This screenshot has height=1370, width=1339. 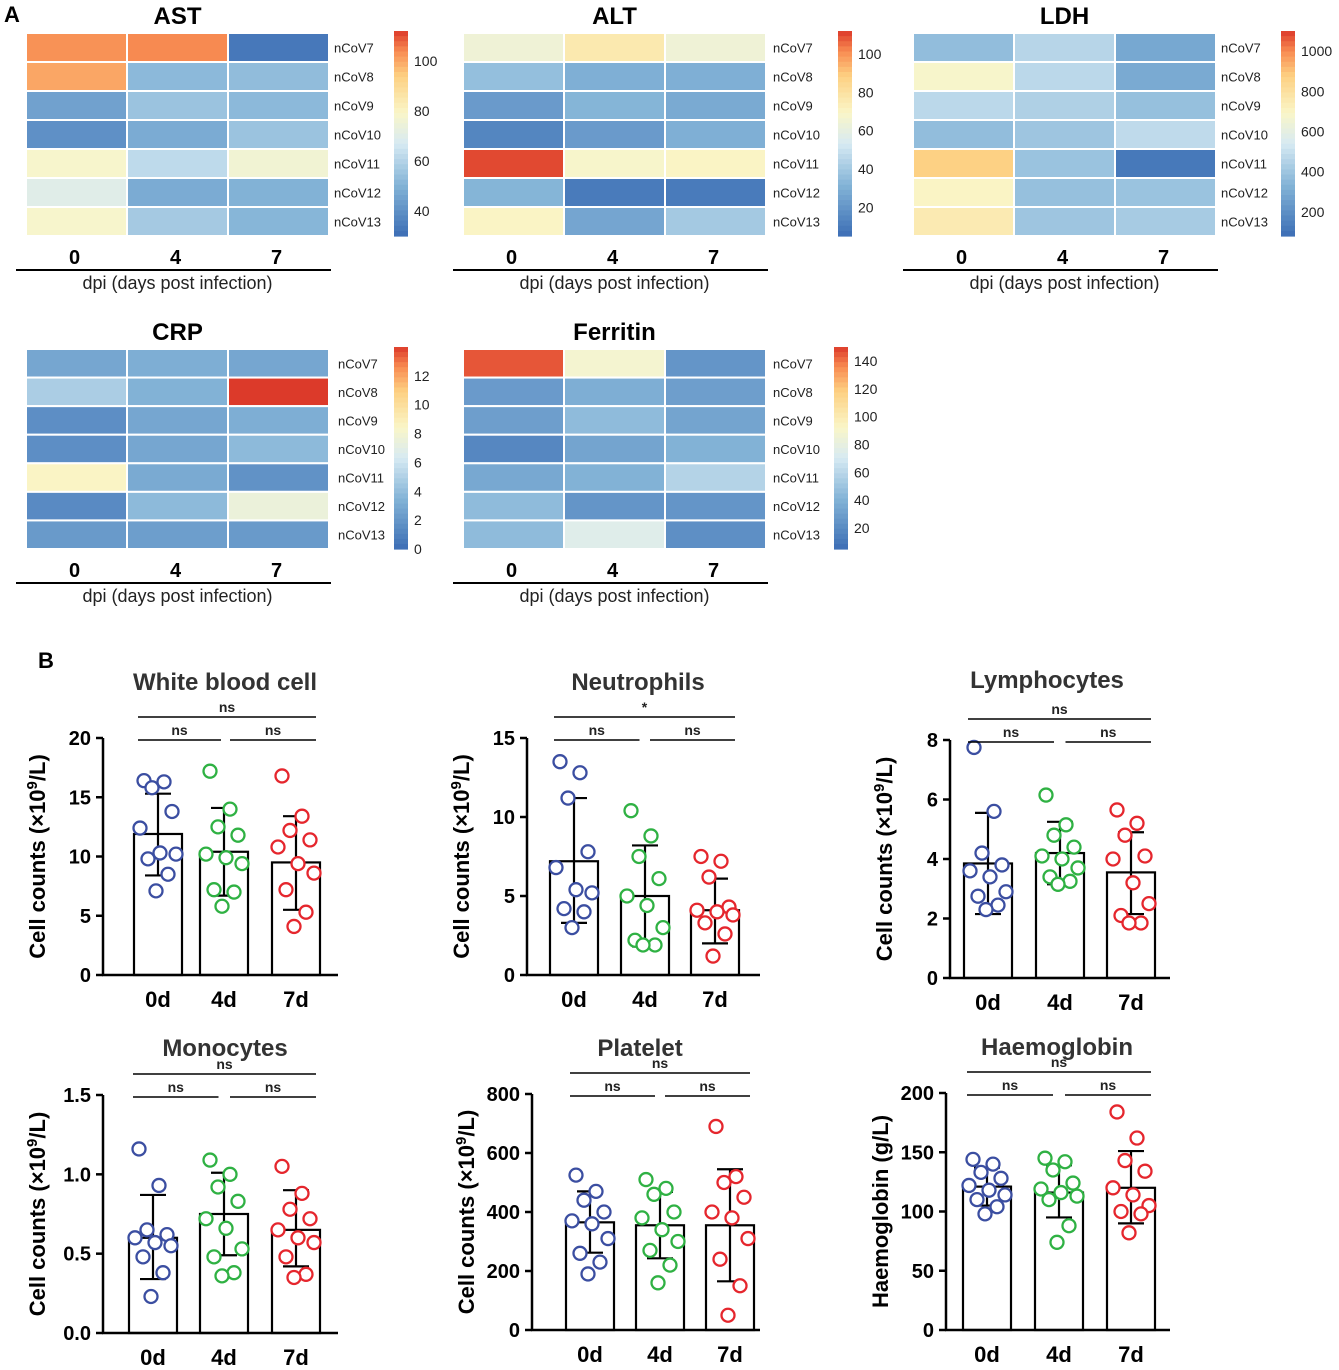 I want to click on colorbar-tick: 80, so click(x=862, y=445).